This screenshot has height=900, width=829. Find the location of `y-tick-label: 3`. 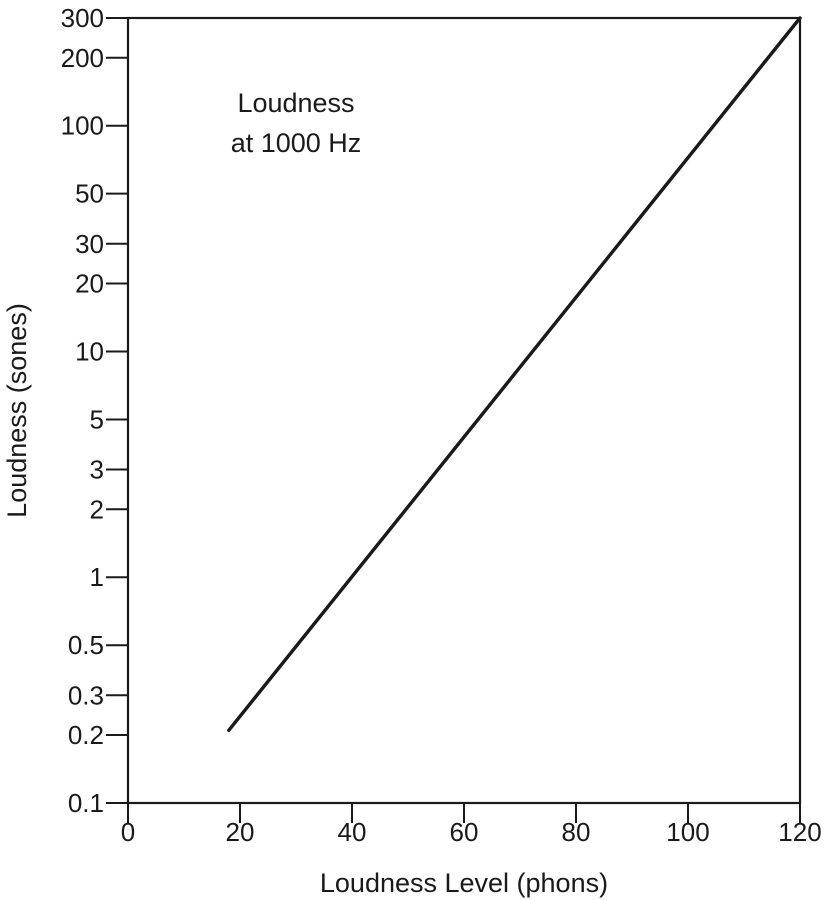

y-tick-label: 3 is located at coordinates (97, 470).